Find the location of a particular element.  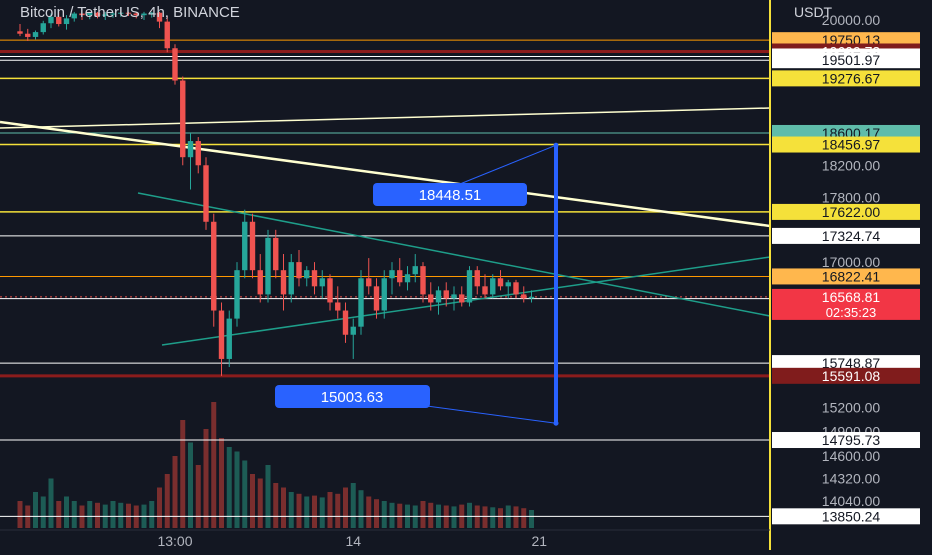

x-tick-label: 14 is located at coordinates (353, 541).